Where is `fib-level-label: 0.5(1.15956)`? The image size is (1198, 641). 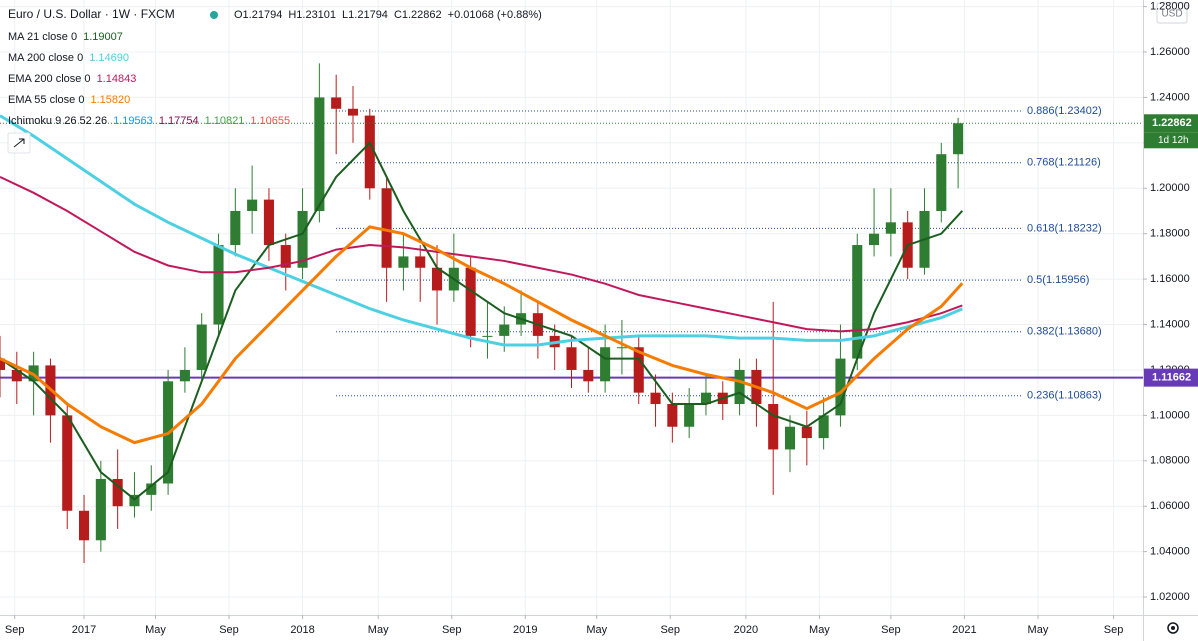 fib-level-label: 0.5(1.15956) is located at coordinates (1058, 280).